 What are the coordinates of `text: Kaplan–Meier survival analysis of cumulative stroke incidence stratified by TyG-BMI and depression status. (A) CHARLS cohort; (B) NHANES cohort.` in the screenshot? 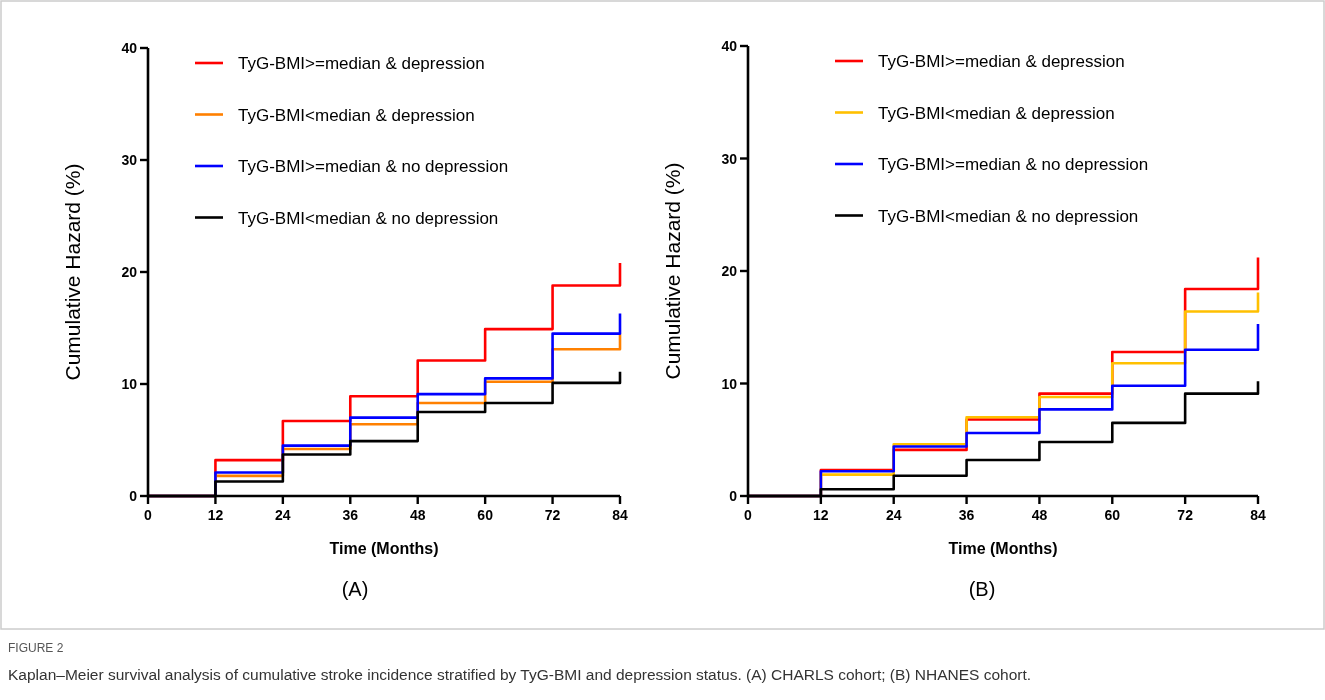 It's located at (520, 674).